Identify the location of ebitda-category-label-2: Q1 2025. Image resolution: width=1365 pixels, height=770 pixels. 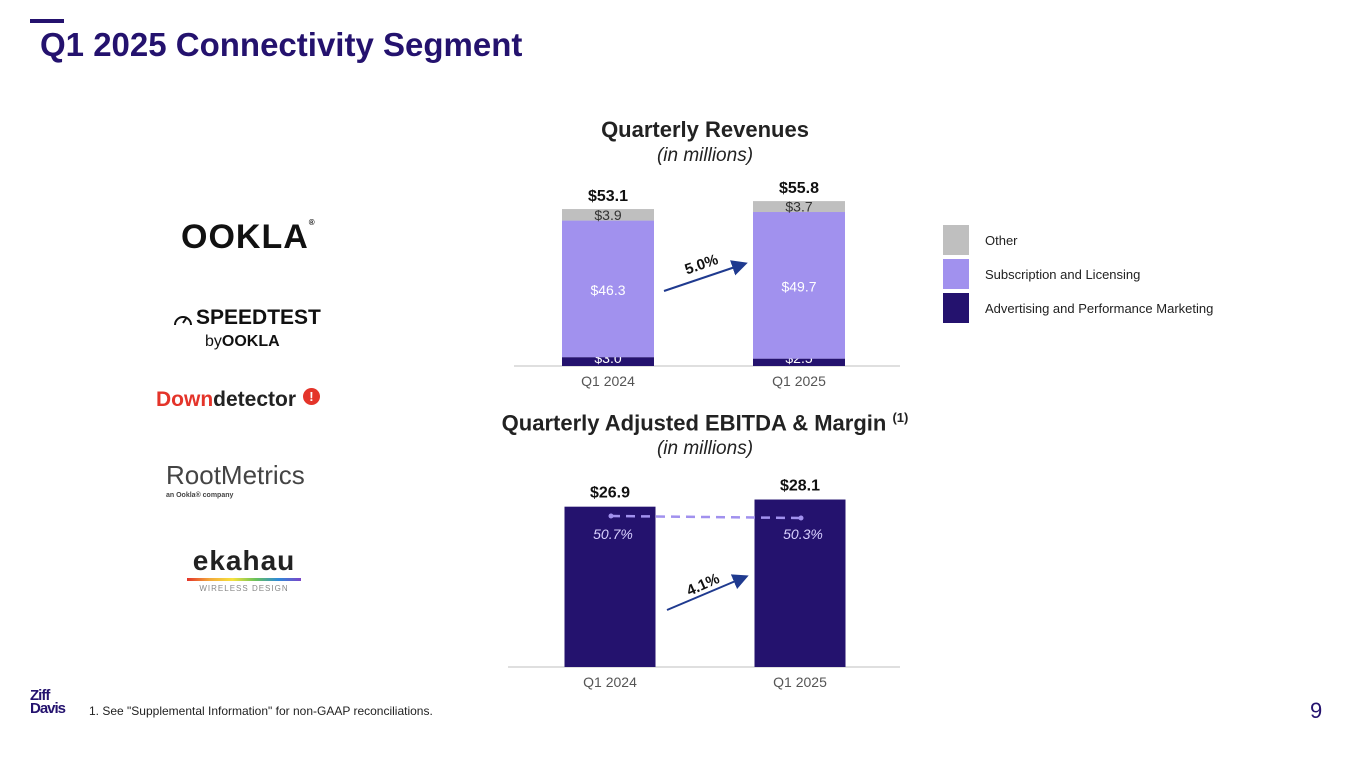
(800, 682).